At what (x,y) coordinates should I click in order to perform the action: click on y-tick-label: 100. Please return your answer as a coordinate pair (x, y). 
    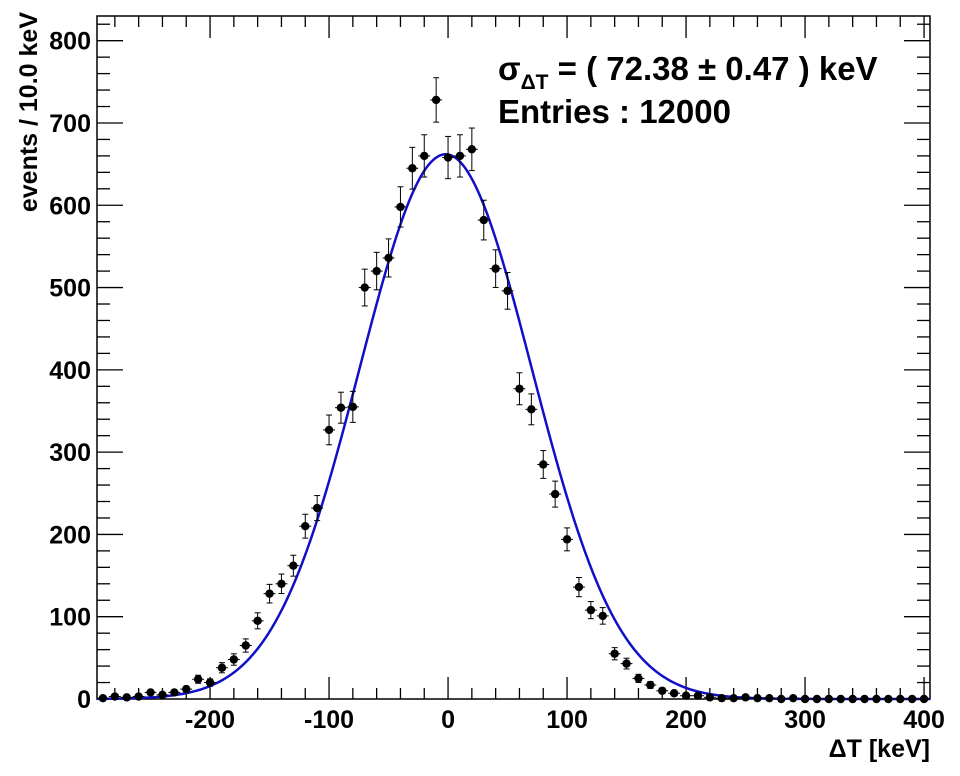
    Looking at the image, I should click on (70, 618).